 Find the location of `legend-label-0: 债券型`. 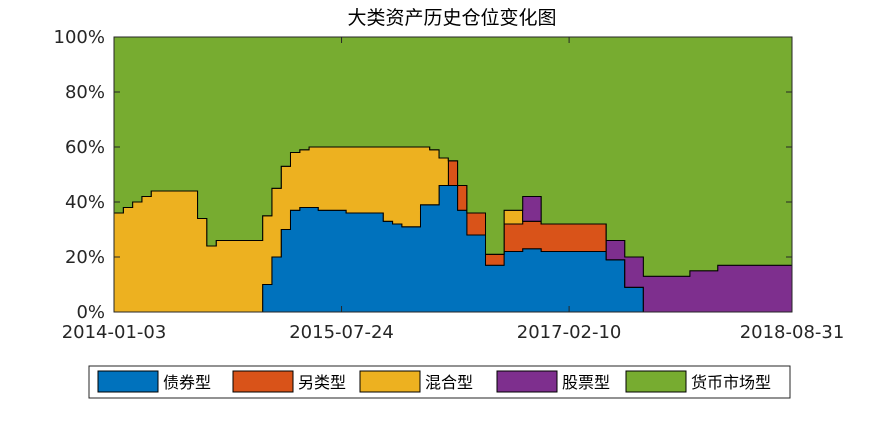

legend-label-0: 债券型 is located at coordinates (187, 382).